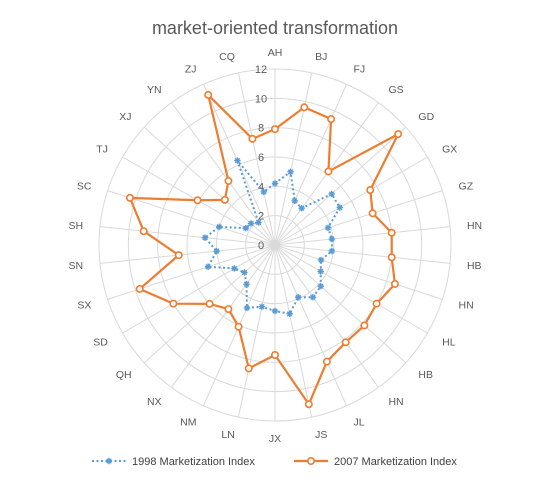 The width and height of the screenshot is (550, 486). I want to click on category-label: NX, so click(154, 402).